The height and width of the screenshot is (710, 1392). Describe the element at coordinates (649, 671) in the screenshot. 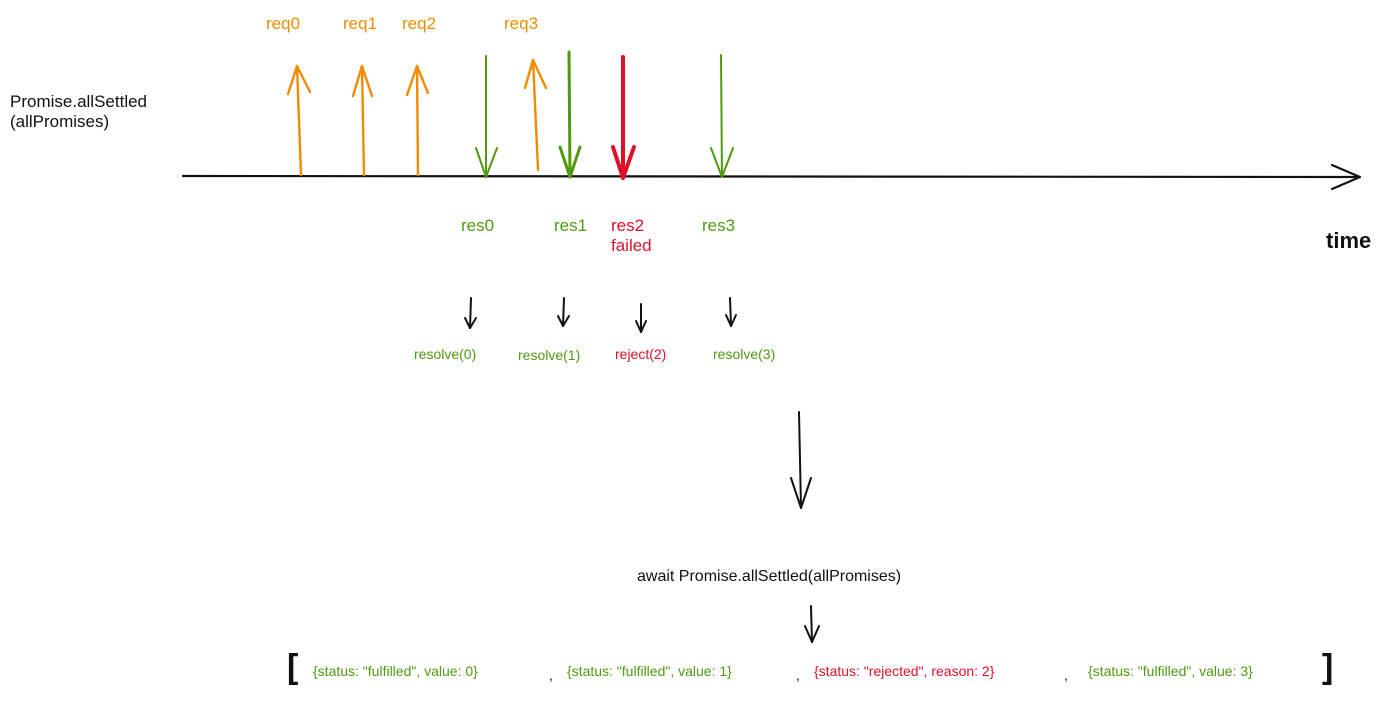

I see `result-item-1: {status: "fulfilled", value: 1}` at that location.